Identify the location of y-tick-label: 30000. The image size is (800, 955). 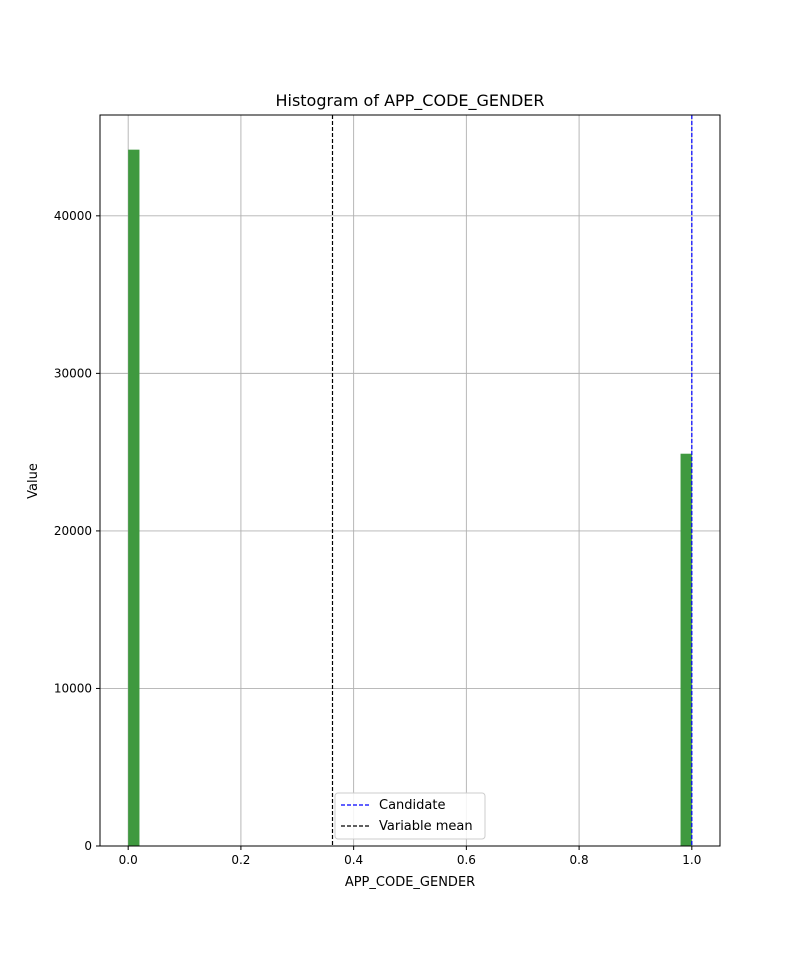
(73, 373).